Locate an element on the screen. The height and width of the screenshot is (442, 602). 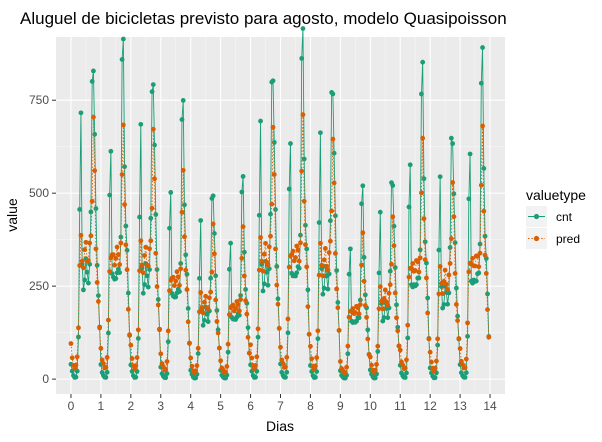
legend: valuetype cnt pred is located at coordinates (556, 218).